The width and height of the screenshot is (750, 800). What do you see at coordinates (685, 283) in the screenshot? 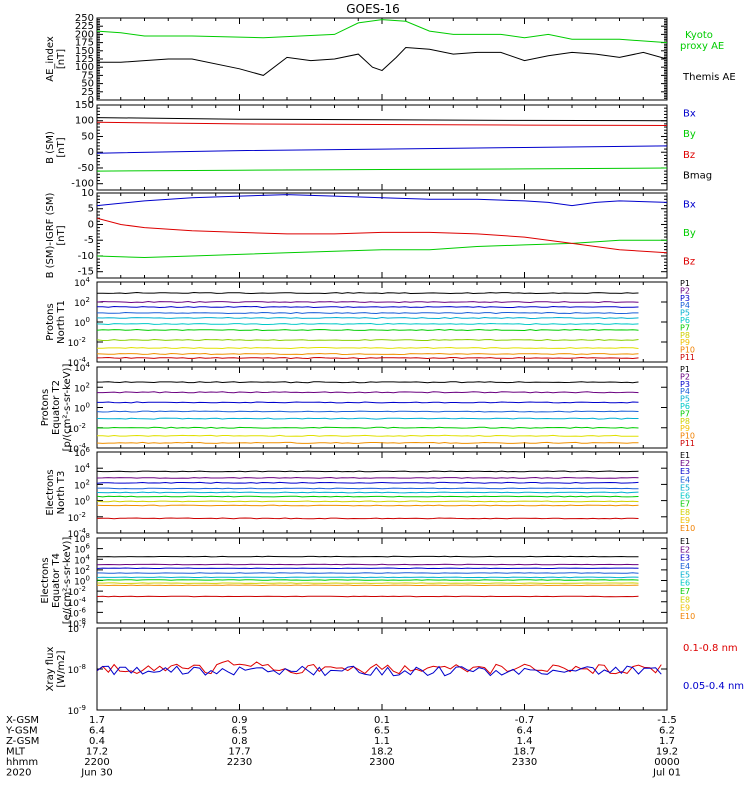
I see `channel-p-t1-p1: P1` at bounding box center [685, 283].